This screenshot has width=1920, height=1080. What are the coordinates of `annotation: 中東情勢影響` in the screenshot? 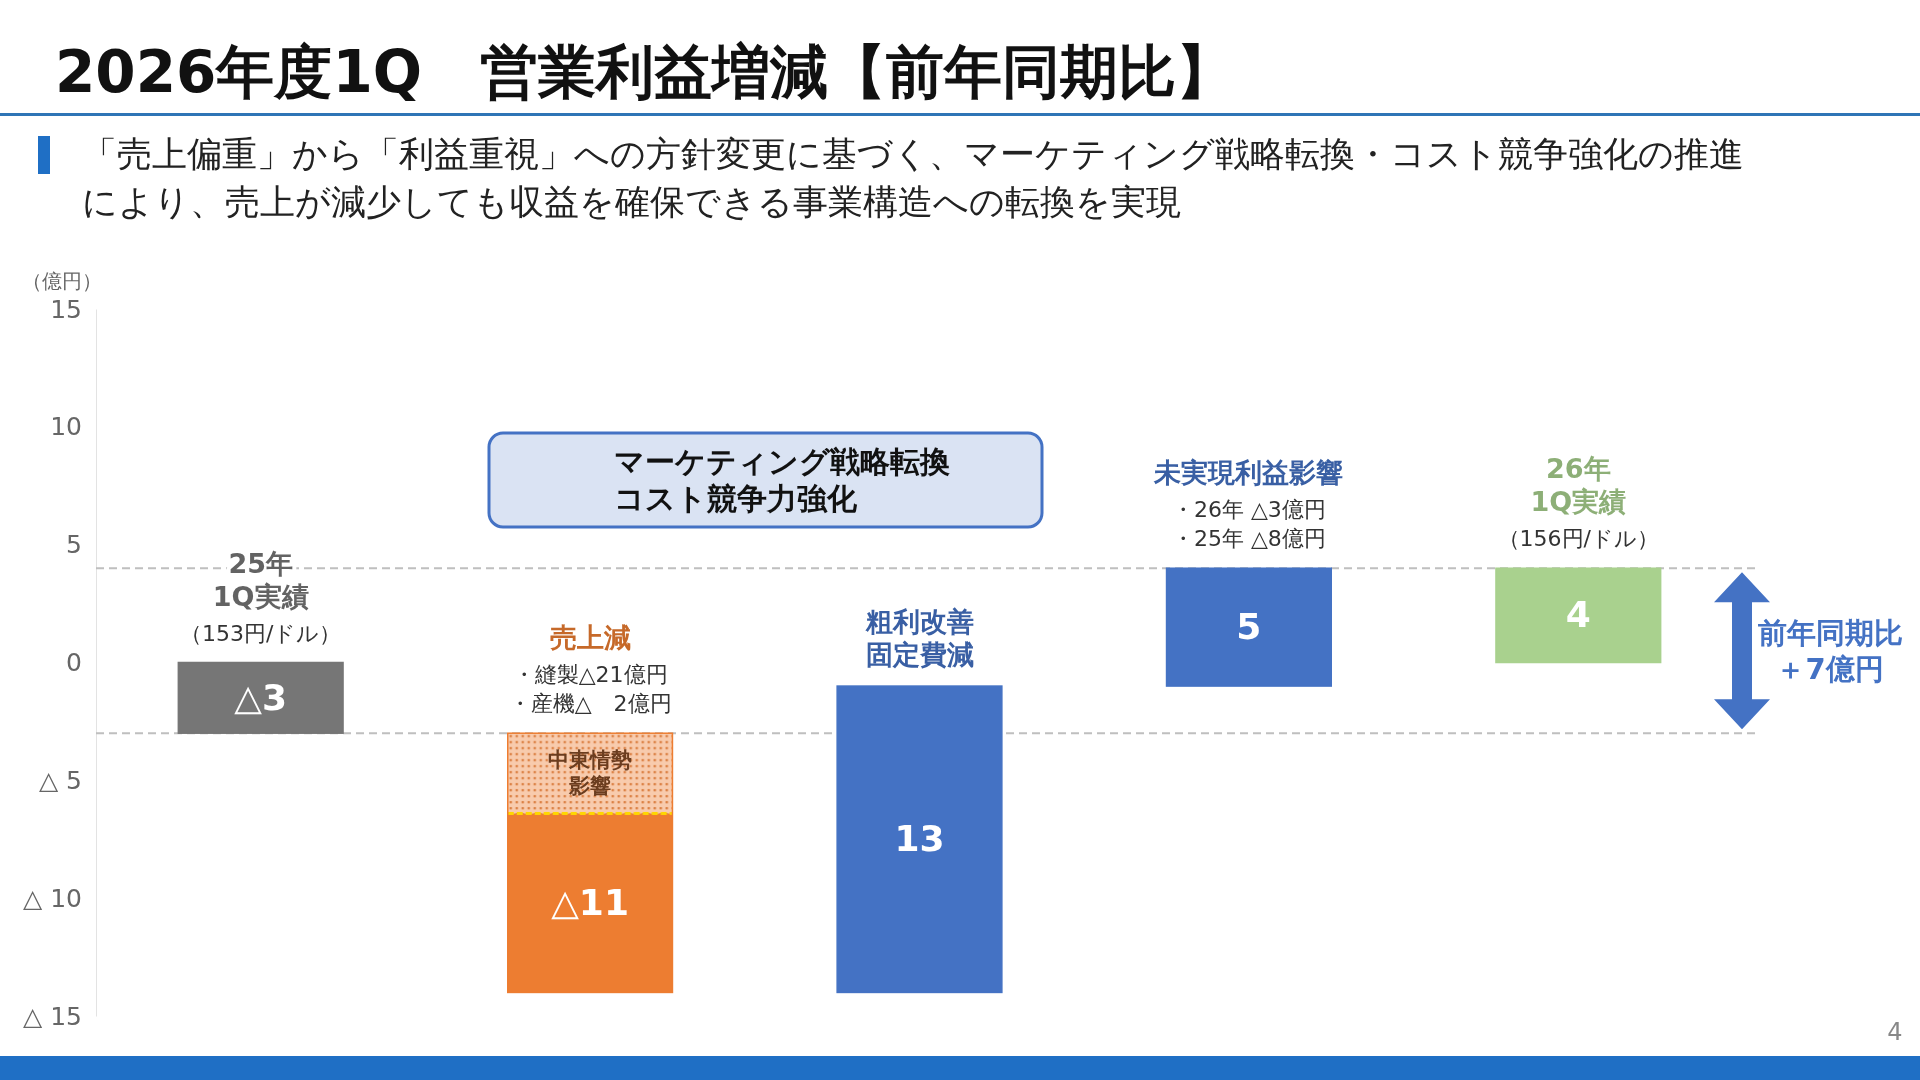 It's located at (590, 773).